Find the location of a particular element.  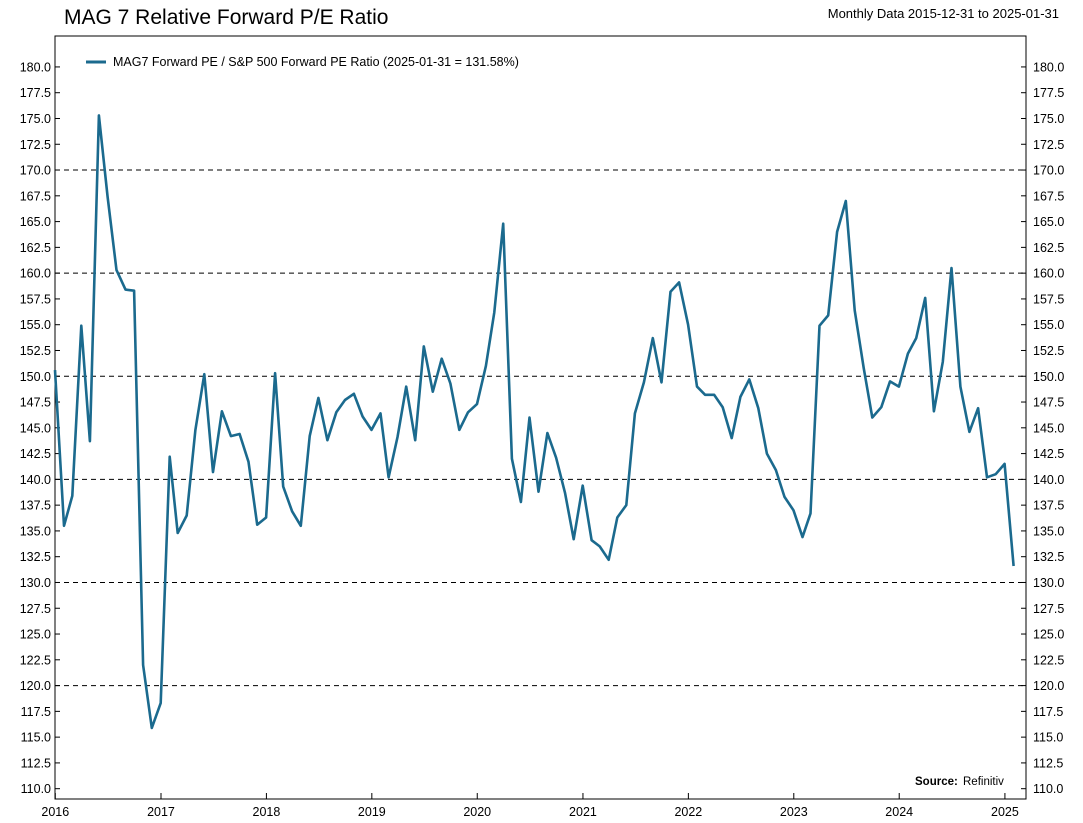

chart-subtitle: Monthly Data 2015-12-31 to 2025-01-31 is located at coordinates (943, 13).